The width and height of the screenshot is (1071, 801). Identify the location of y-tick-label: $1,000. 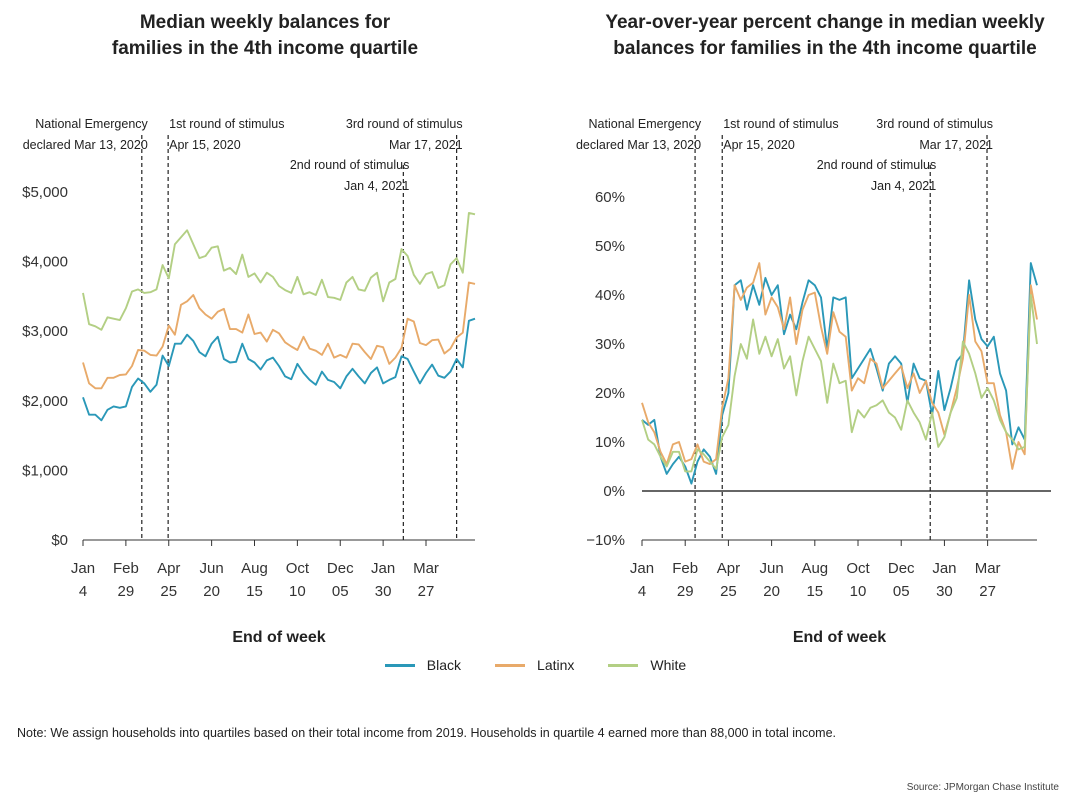
(45, 470).